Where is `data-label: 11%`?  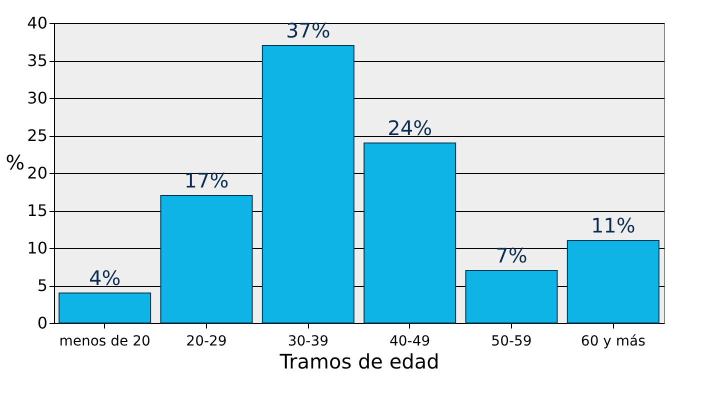
data-label: 11% is located at coordinates (613, 226).